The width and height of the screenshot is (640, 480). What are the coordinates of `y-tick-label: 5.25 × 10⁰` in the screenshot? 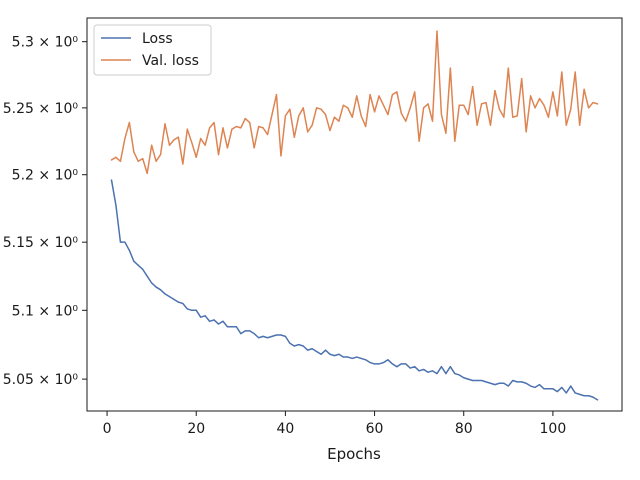 It's located at (41, 109).